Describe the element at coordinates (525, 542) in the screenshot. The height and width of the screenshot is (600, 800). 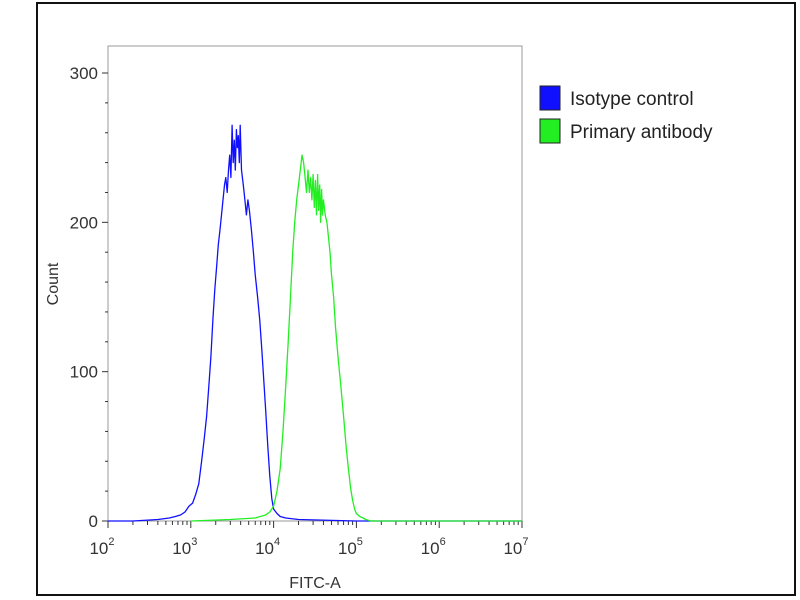
I see `x-tick-exponent: 7` at that location.